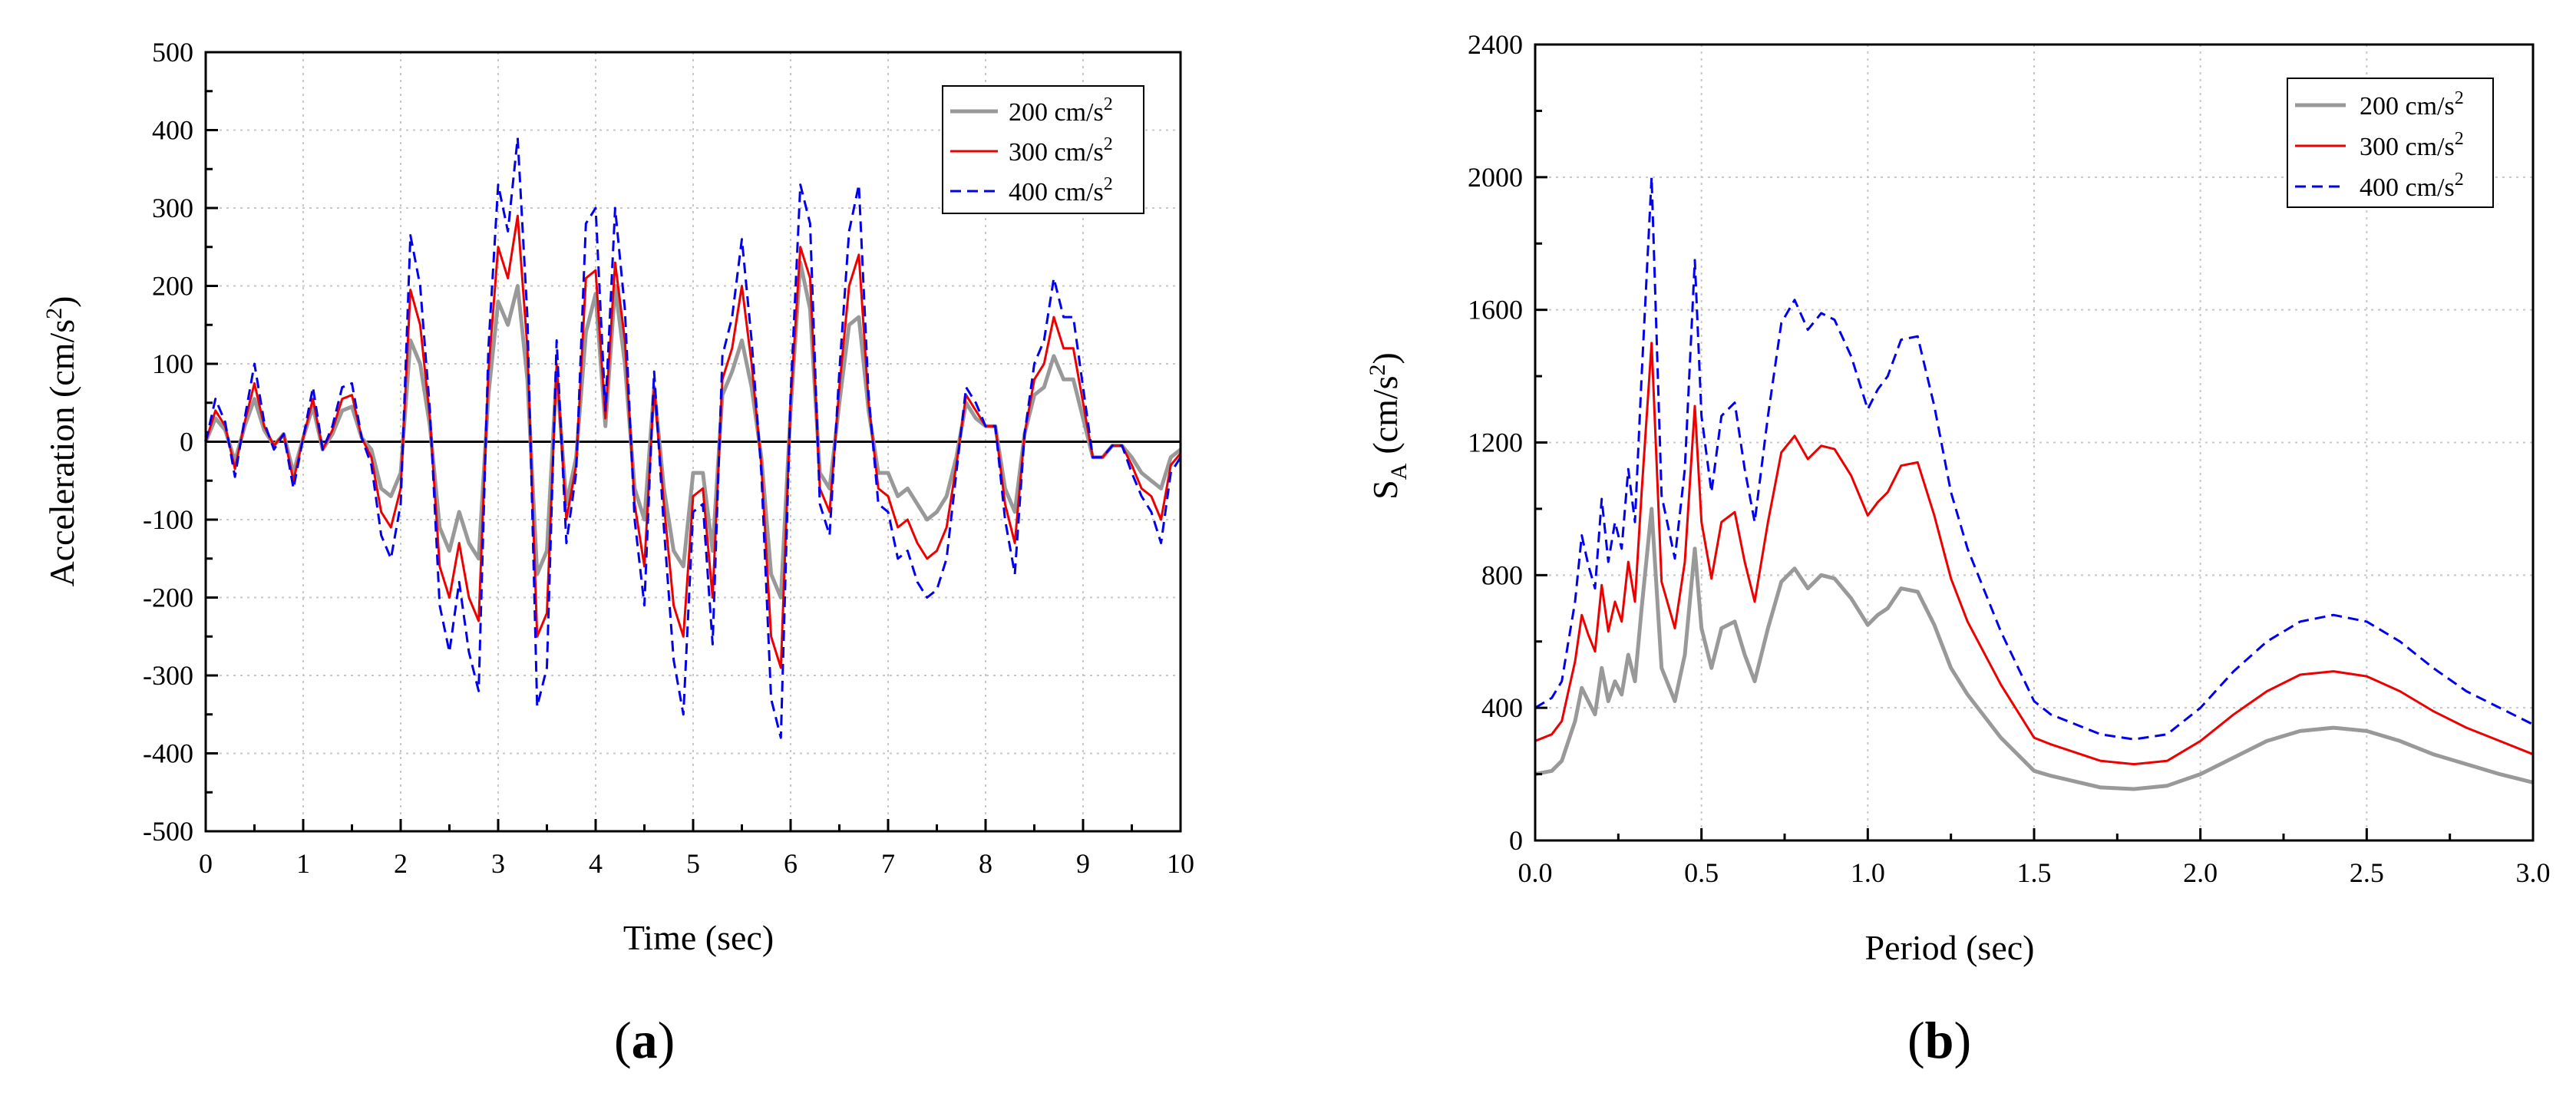 The height and width of the screenshot is (1093, 2576). Describe the element at coordinates (1495, 310) in the screenshot. I see `chart-b-y-tick-label: 1600` at that location.